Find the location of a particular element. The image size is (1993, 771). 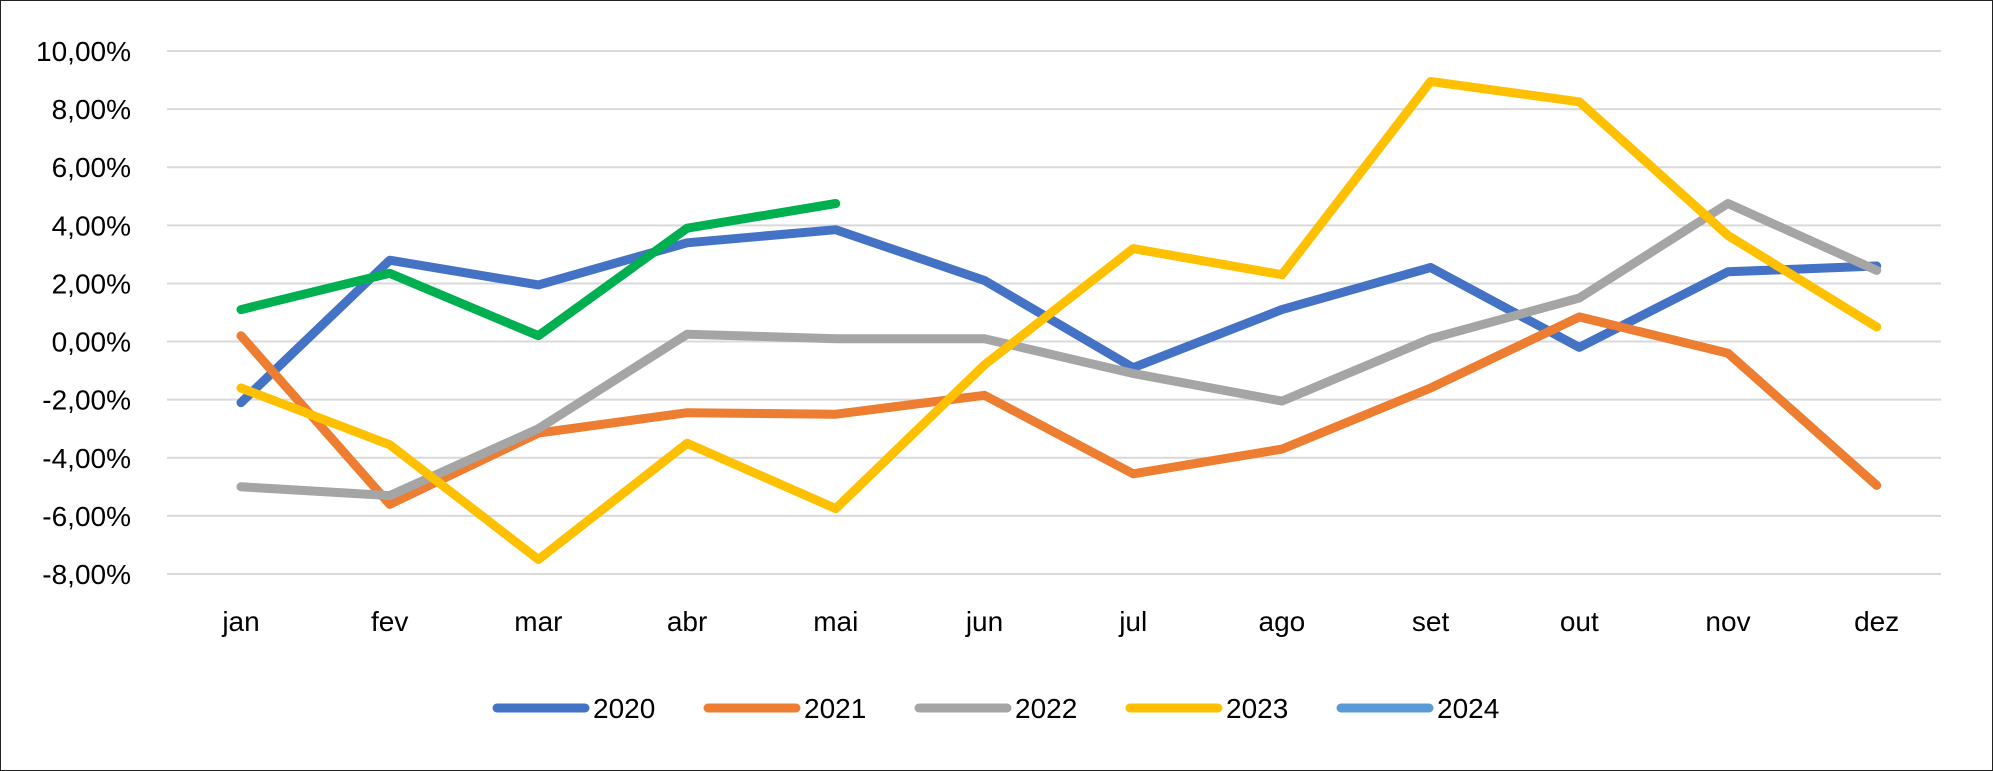

legend-label: 2024 is located at coordinates (1468, 708).